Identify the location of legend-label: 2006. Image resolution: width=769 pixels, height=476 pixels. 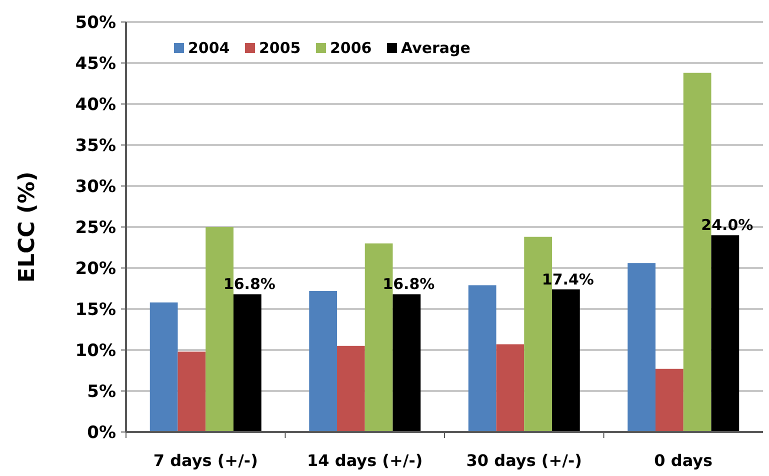
(351, 48).